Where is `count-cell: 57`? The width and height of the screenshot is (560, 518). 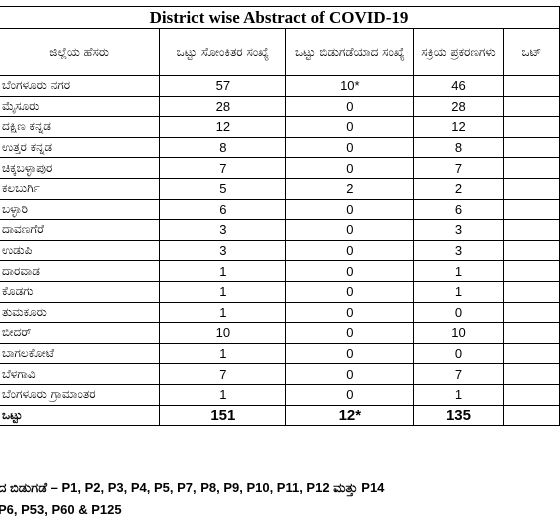 count-cell: 57 is located at coordinates (223, 86).